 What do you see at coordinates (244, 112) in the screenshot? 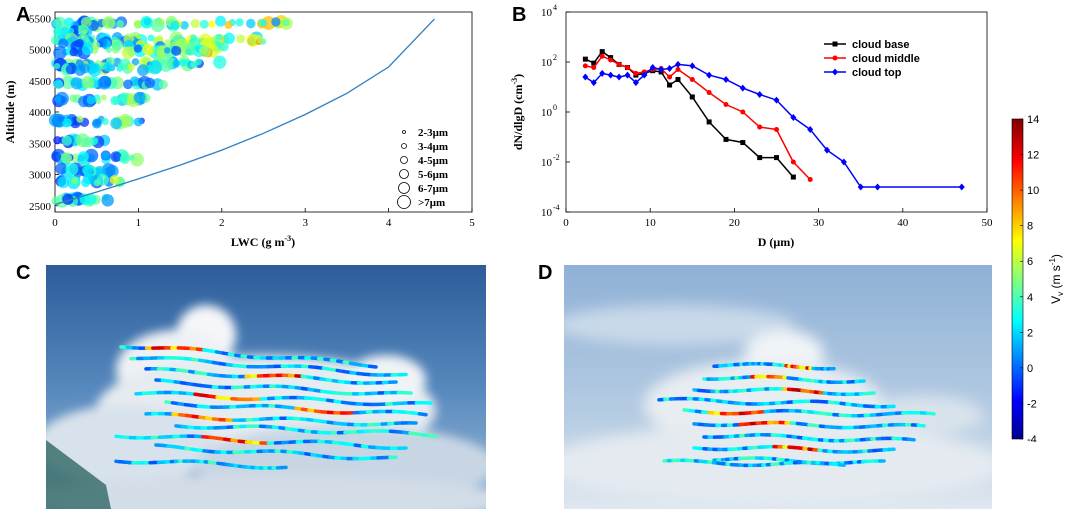
I see `chart-a-fit-curve` at bounding box center [244, 112].